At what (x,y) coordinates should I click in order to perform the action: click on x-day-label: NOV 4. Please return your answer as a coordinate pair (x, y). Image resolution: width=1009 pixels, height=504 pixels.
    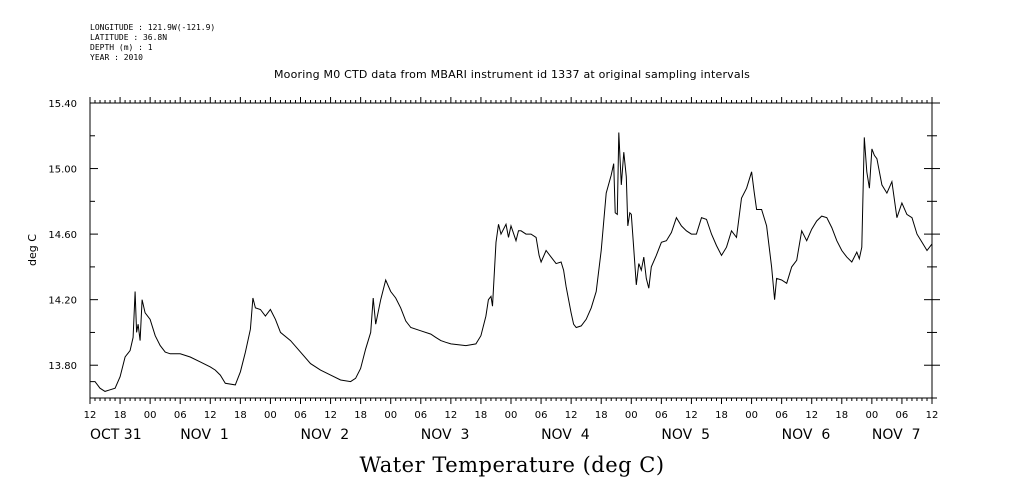
    Looking at the image, I should click on (565, 435).